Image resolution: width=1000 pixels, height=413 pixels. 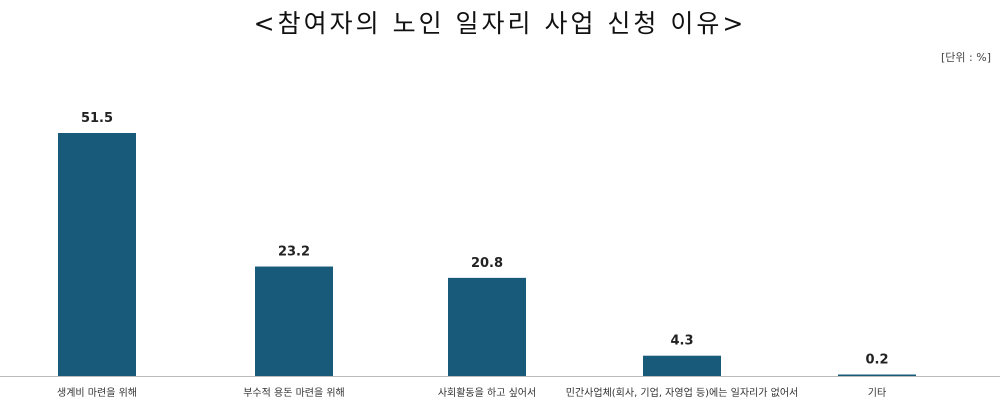 What do you see at coordinates (877, 393) in the screenshot?
I see `category-label-5: 기타` at bounding box center [877, 393].